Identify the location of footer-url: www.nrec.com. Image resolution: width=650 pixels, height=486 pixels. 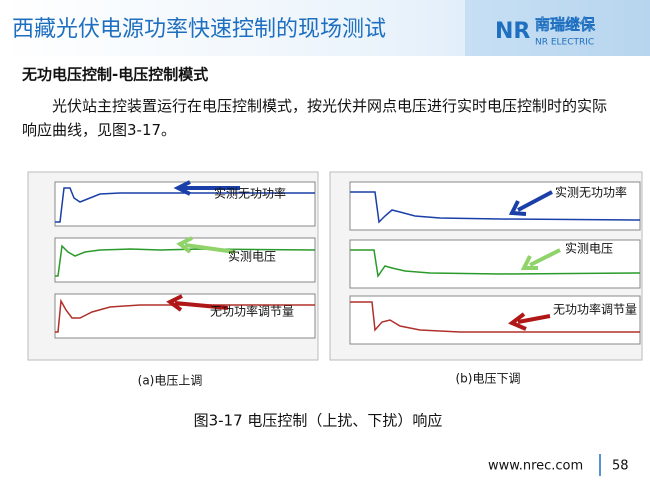
(535, 466).